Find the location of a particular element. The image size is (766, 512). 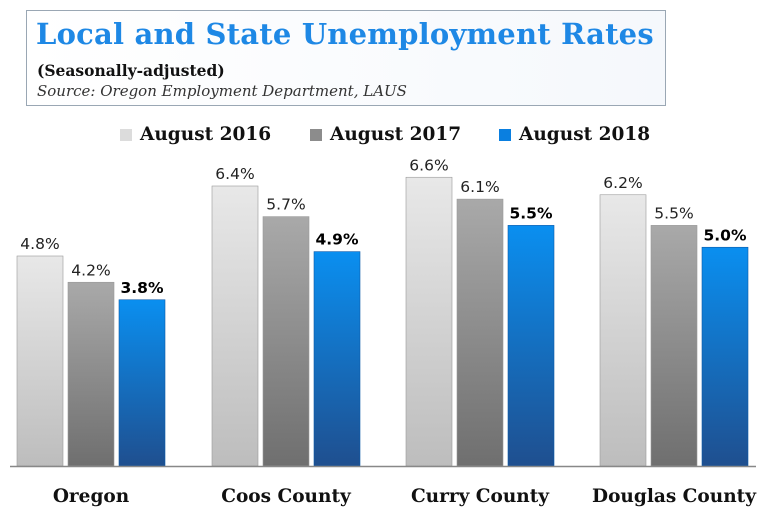

category-label-1: Coos County is located at coordinates (286, 496).